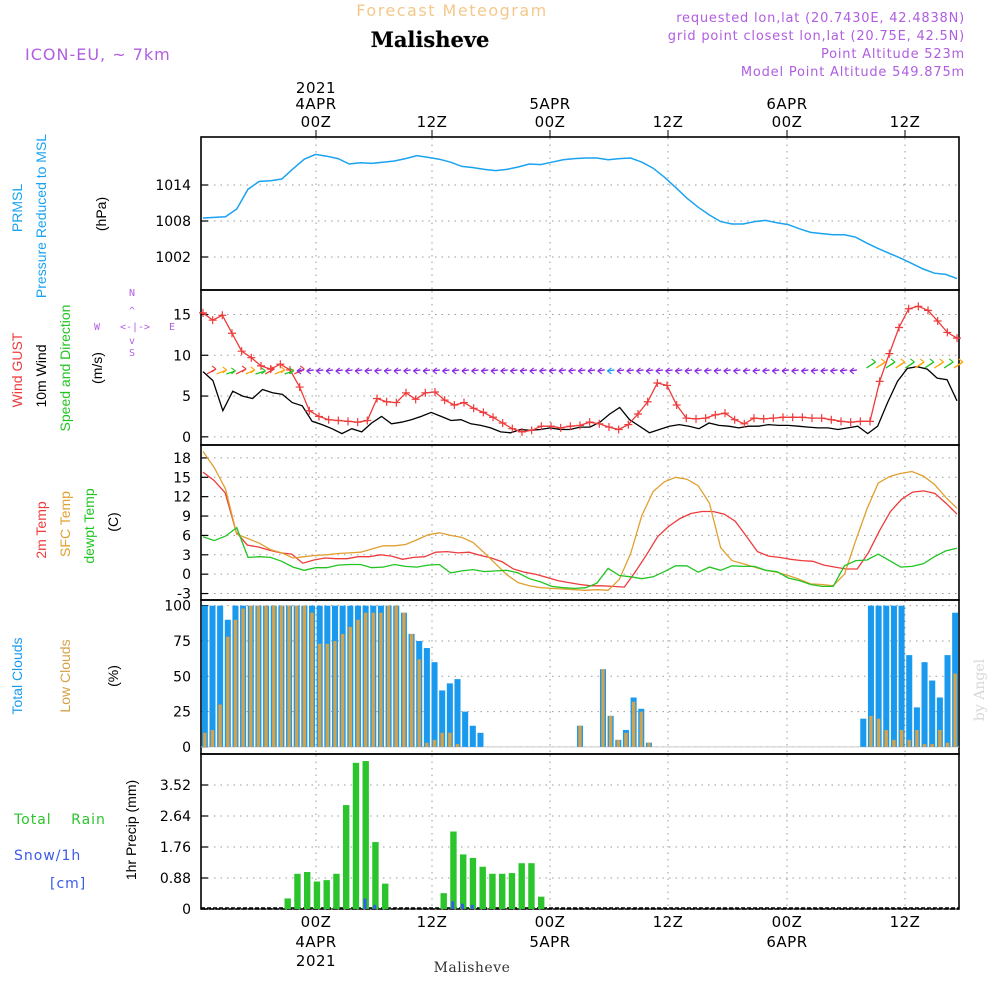 Image resolution: width=1000 pixels, height=1000 pixels. Describe the element at coordinates (47, 856) in the screenshot. I see `snow-label: Snow/1h` at that location.